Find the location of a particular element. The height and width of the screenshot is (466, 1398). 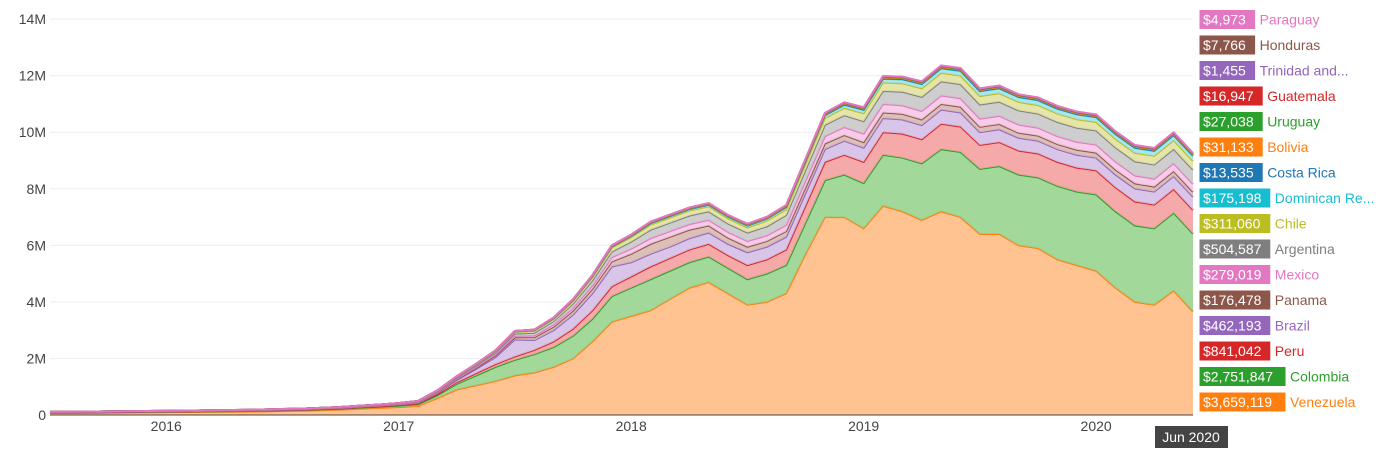

y-tick-label: 0 is located at coordinates (42, 415).